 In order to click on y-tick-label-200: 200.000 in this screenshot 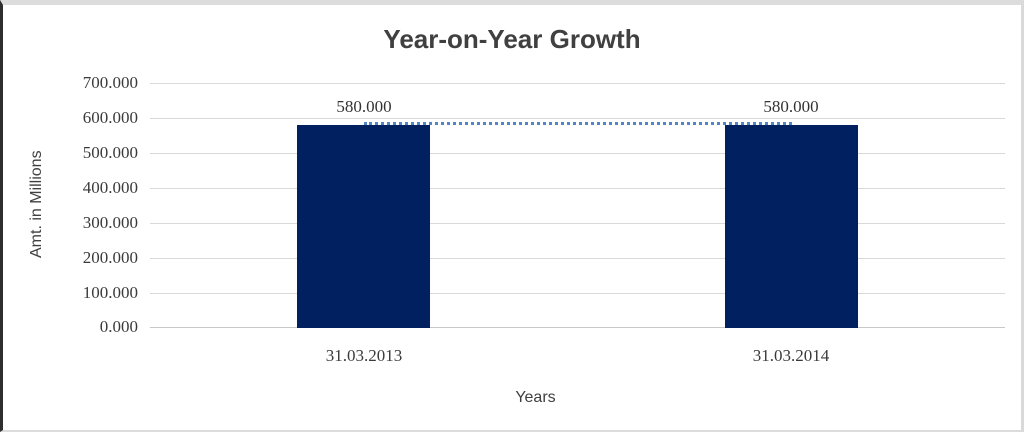, I will do `click(110, 257)`.